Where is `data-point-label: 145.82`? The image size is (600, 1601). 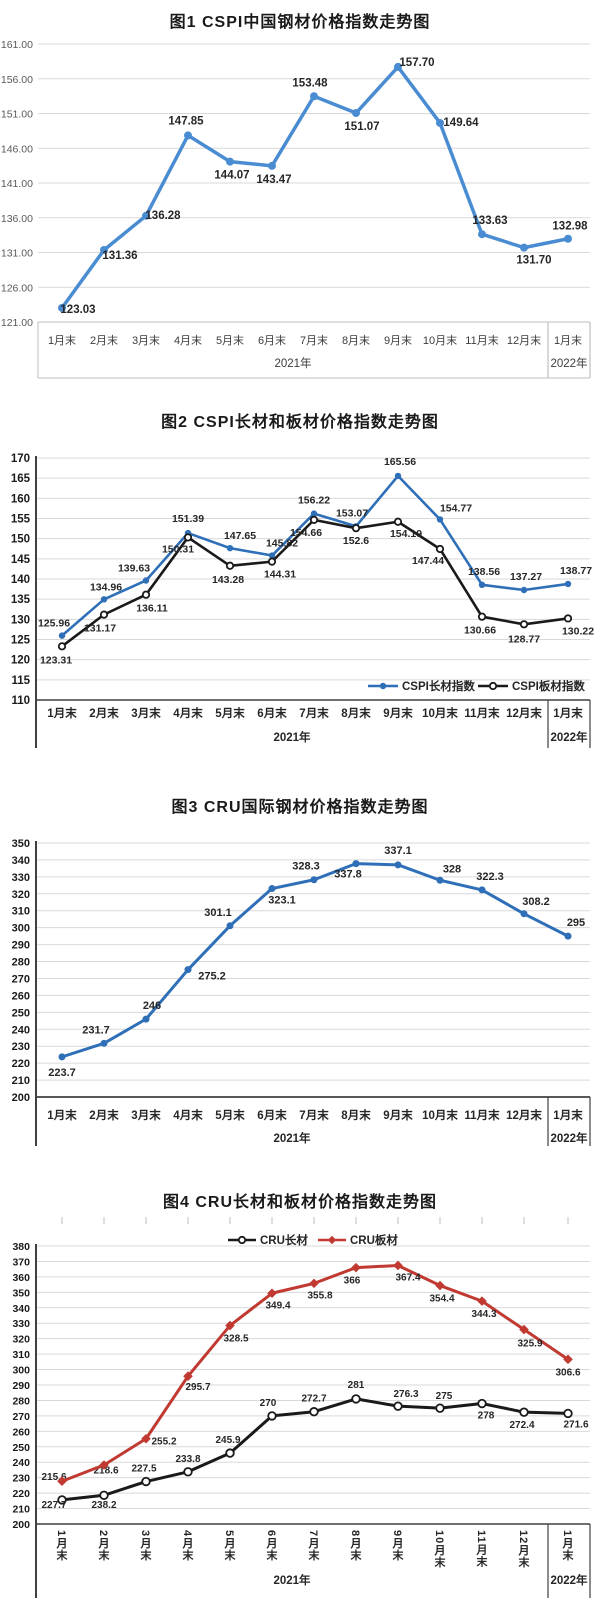
data-point-label: 145.82 is located at coordinates (282, 544).